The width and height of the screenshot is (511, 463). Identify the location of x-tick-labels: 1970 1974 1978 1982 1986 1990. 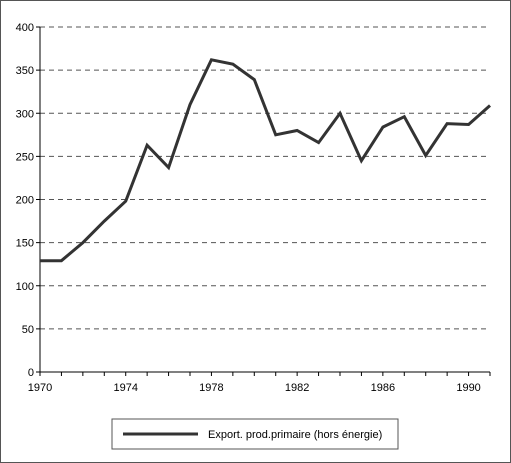
(254, 388).